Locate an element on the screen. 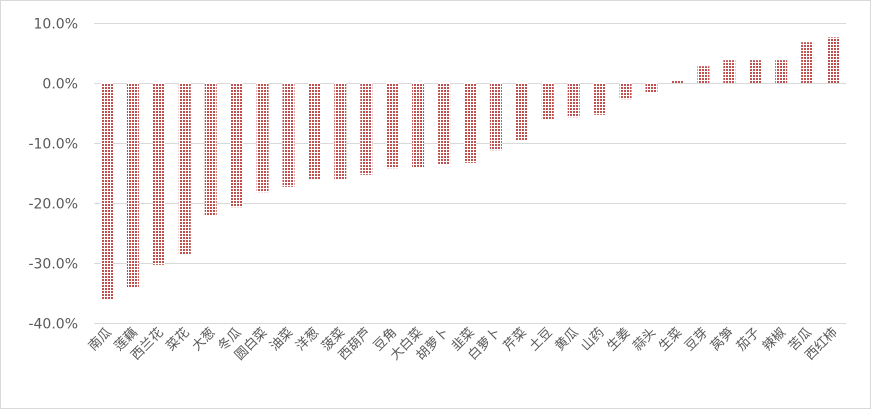 This screenshot has height=409, width=871. x-category-label: 土豆 is located at coordinates (541, 339).